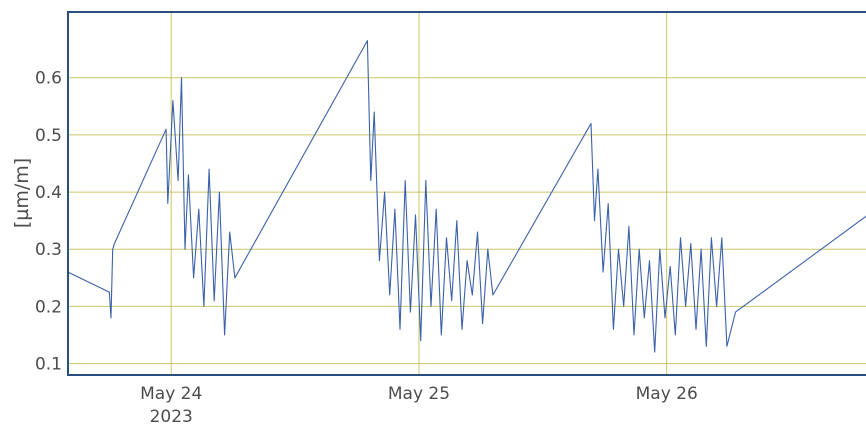 This screenshot has width=866, height=427. I want to click on y-tick-labels: 0.1 0.2 0.3 0.4 0.5 0.6, so click(48, 222).